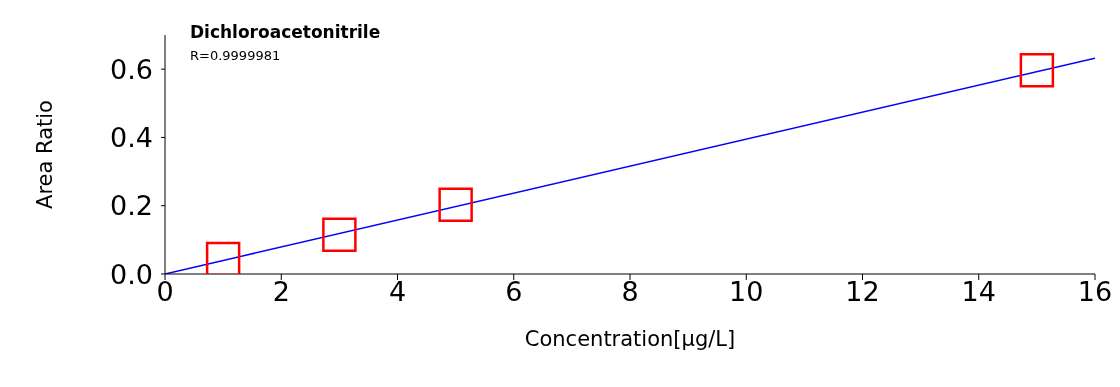 Image resolution: width=1120 pixels, height=387 pixels. I want to click on chart-title: Dichloroacetonitrile, so click(285, 32).